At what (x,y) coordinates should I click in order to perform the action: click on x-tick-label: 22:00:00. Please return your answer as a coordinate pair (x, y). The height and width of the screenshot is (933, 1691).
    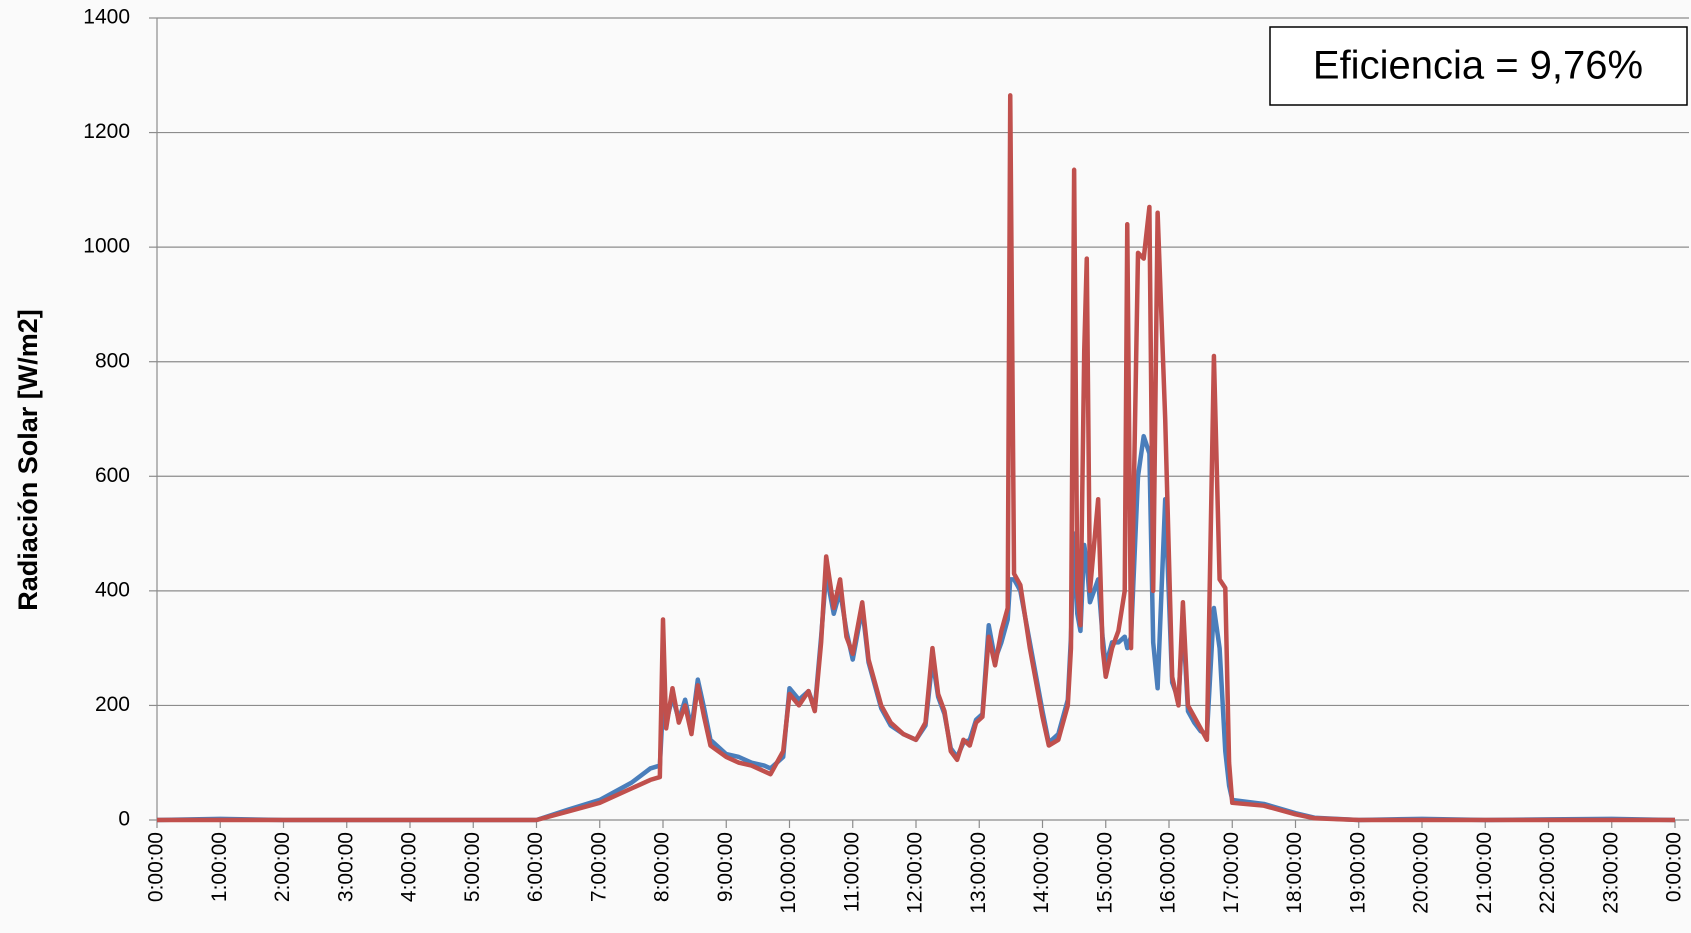
    Looking at the image, I should click on (1547, 873).